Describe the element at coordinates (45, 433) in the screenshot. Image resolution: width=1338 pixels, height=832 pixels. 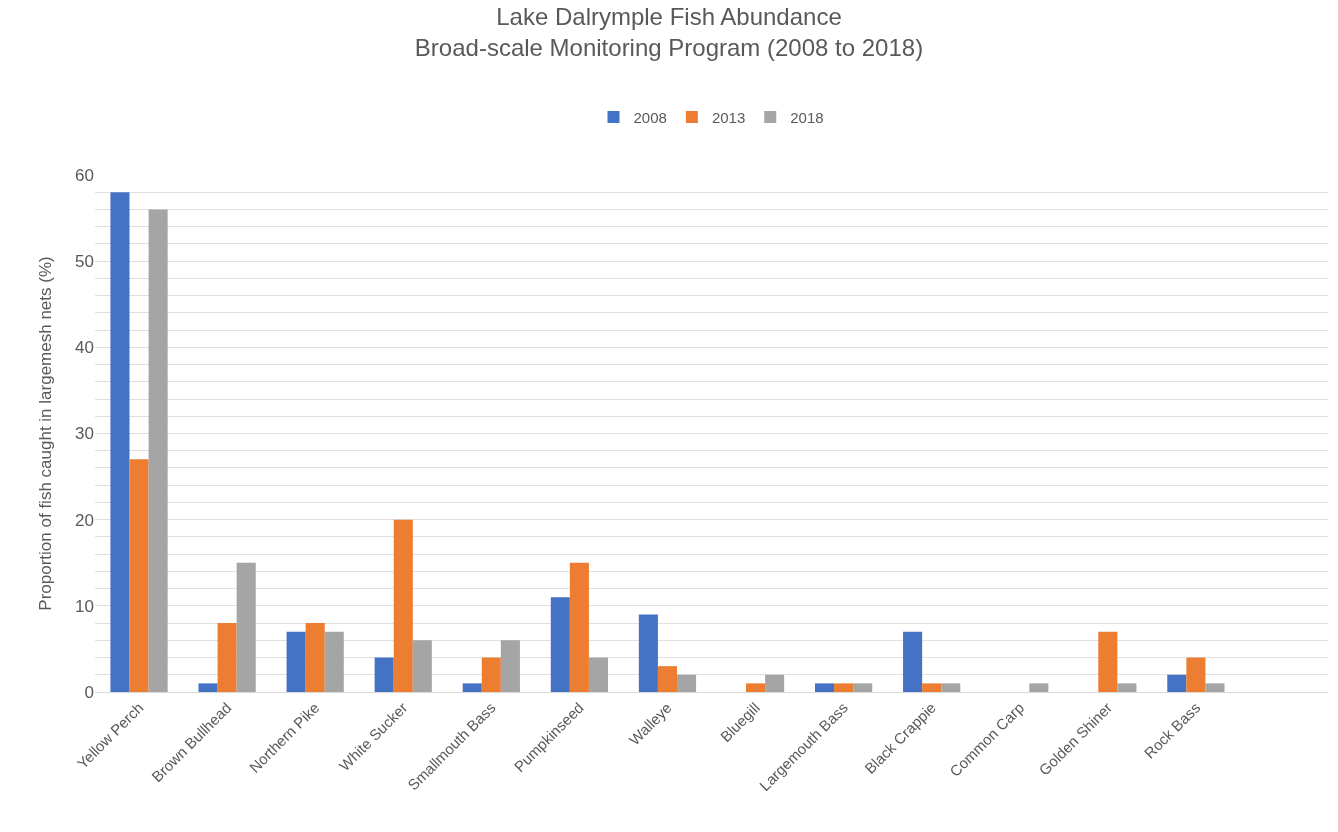
I see `y-axis-title: Proportion of fish caught in largemesh nets (%)` at that location.